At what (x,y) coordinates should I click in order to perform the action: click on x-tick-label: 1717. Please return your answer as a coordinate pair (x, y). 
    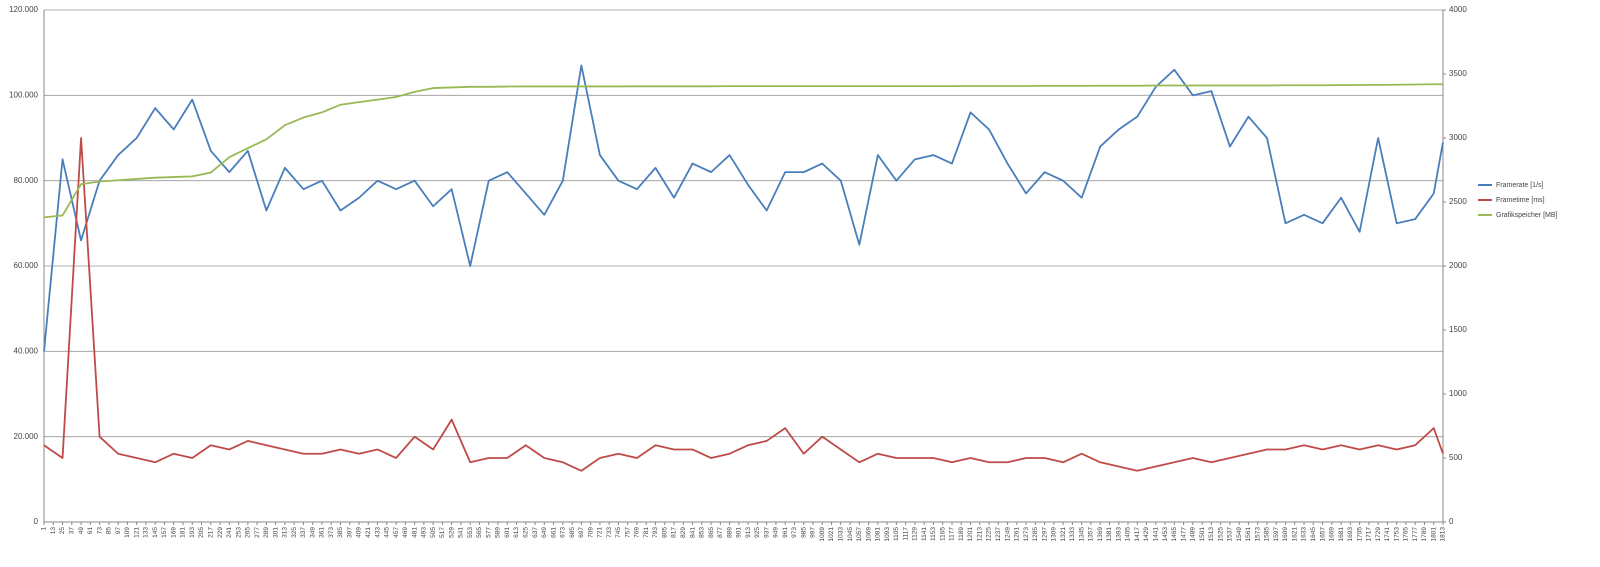
    Looking at the image, I should click on (1369, 534).